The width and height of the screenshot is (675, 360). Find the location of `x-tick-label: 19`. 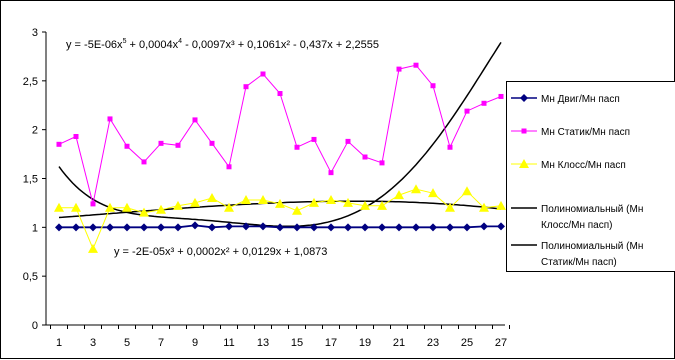

x-tick-label: 19 is located at coordinates (365, 343).